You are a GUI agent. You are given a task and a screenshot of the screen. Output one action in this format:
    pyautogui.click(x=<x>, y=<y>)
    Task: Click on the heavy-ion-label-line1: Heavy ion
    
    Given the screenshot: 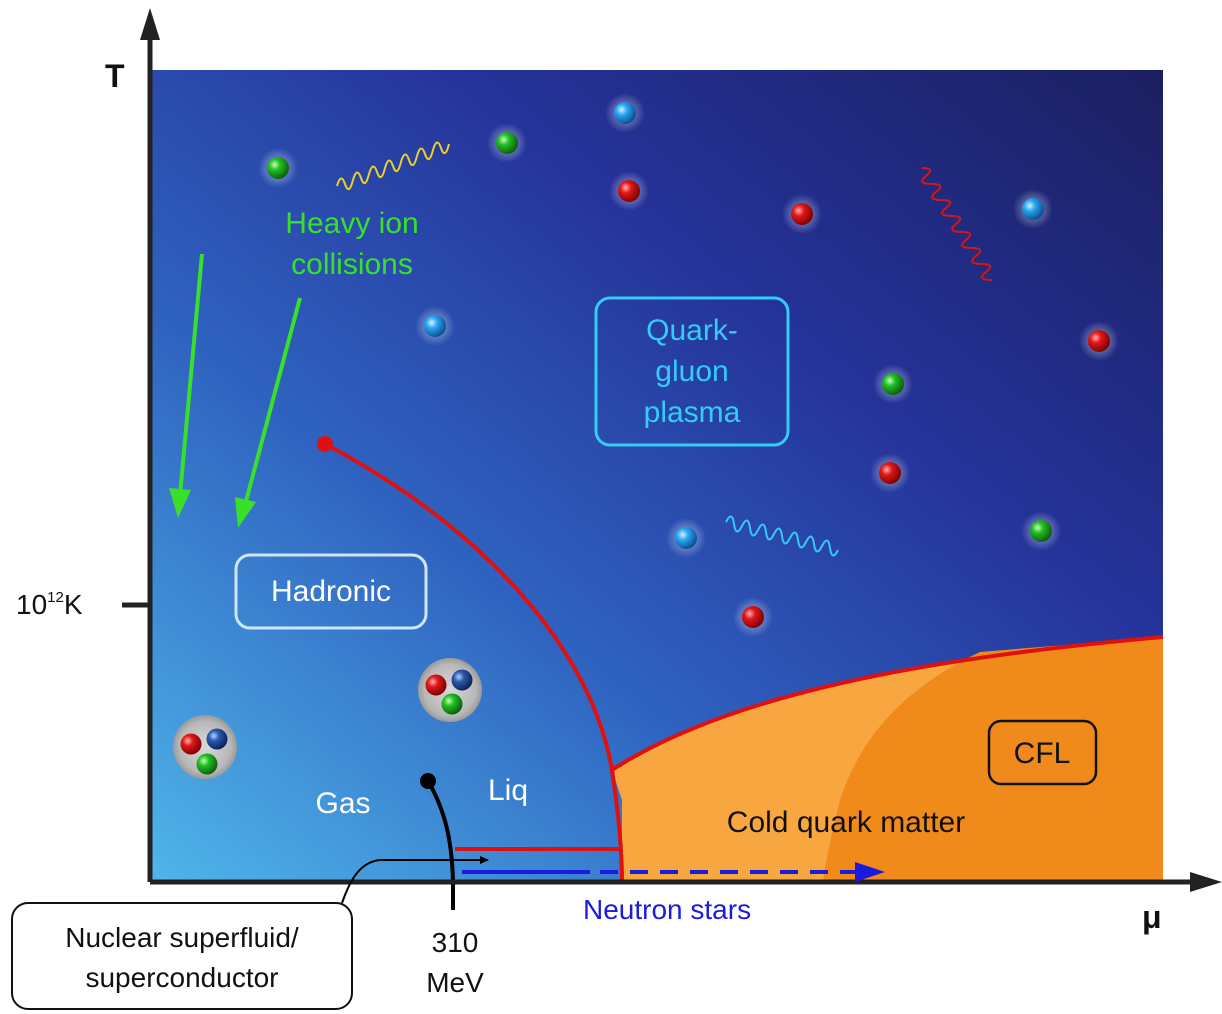 What is the action you would take?
    pyautogui.click(x=351, y=223)
    